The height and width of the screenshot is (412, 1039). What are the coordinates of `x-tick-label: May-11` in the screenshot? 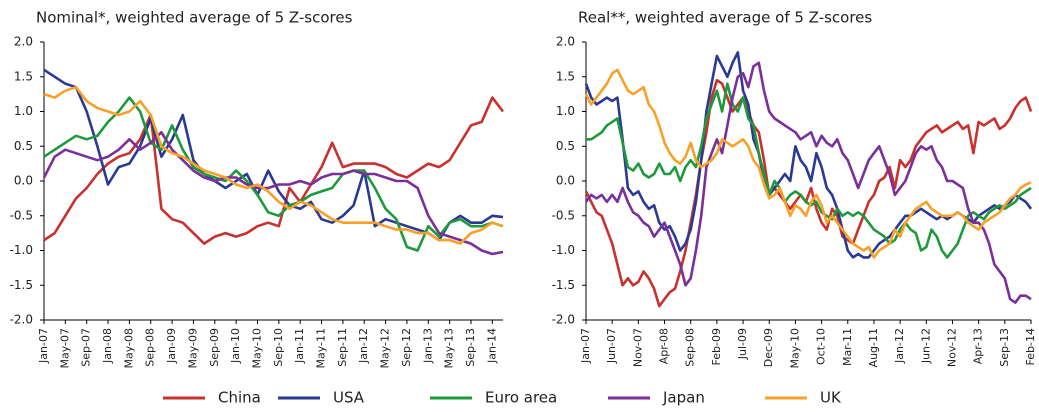 It's located at (321, 348).